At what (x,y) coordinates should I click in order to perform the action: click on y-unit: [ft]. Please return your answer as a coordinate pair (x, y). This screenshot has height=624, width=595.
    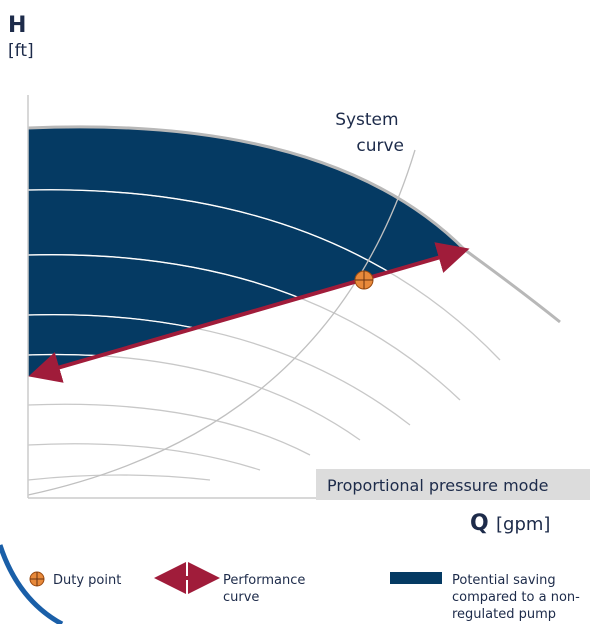
    Looking at the image, I should click on (21, 51).